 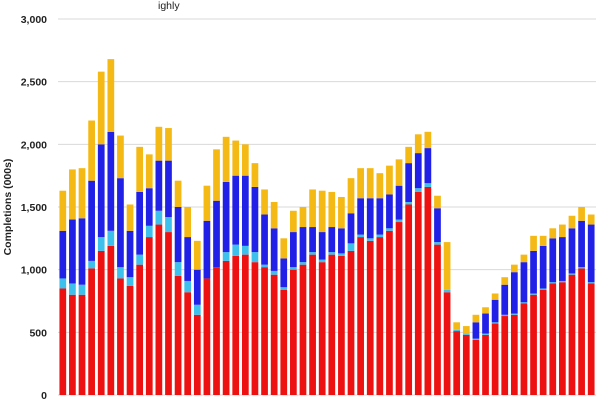 I want to click on y-tick-label: 0, so click(x=44, y=395).